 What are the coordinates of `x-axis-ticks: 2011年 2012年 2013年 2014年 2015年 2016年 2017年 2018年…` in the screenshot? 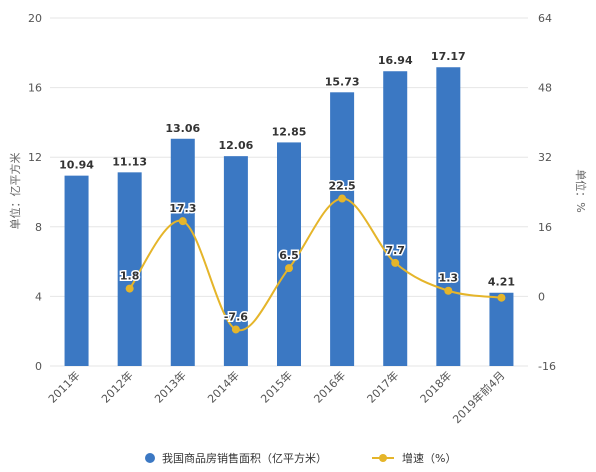 It's located at (276, 397).